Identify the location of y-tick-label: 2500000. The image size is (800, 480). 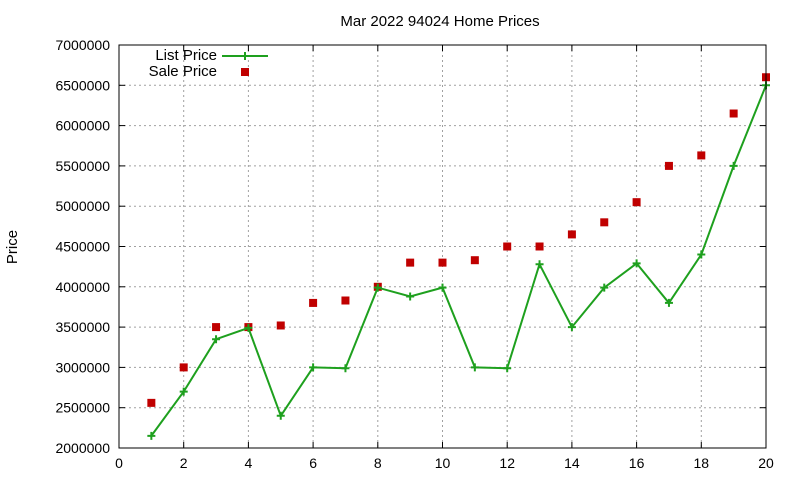
(82, 408).